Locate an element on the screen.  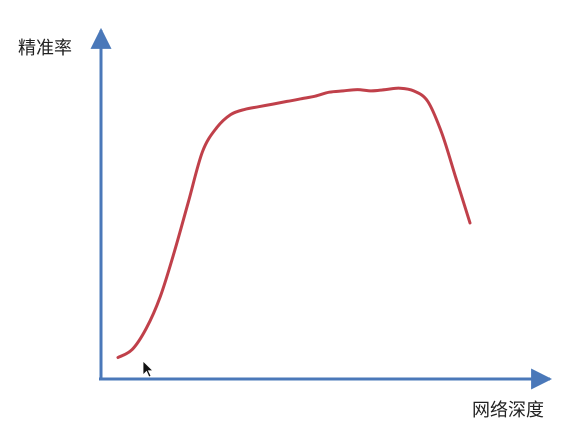
y-axis-label: 精准率 is located at coordinates (45, 48).